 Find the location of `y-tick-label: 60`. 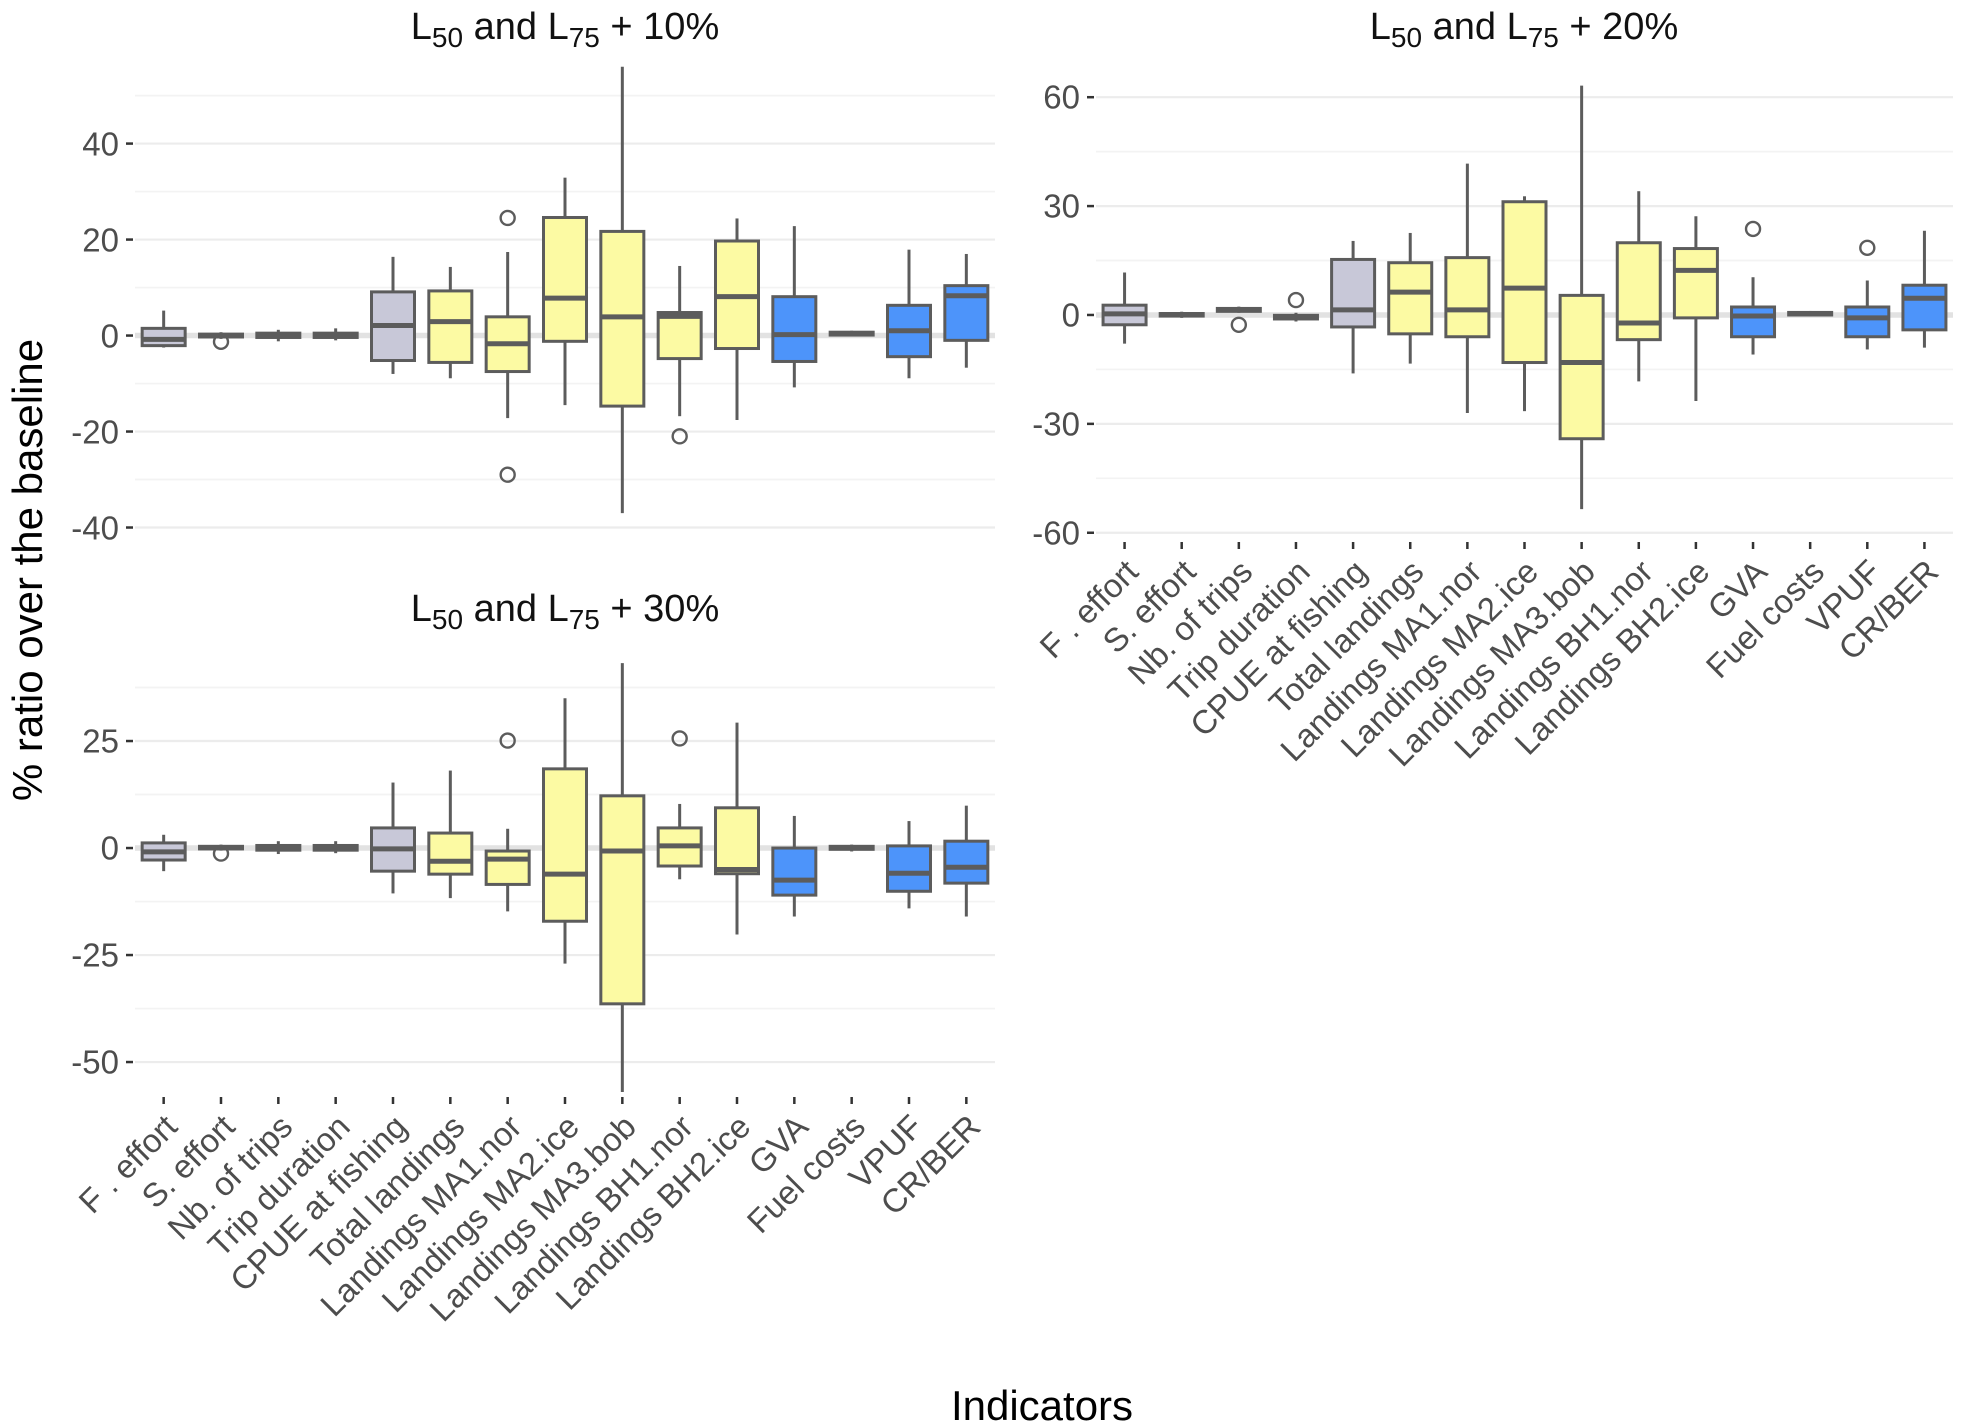

y-tick-label: 60 is located at coordinates (1061, 97).